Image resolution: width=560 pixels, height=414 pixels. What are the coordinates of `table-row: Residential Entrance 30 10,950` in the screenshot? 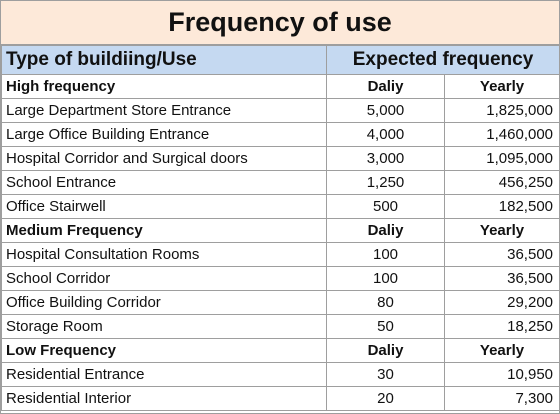 It's located at (280, 374).